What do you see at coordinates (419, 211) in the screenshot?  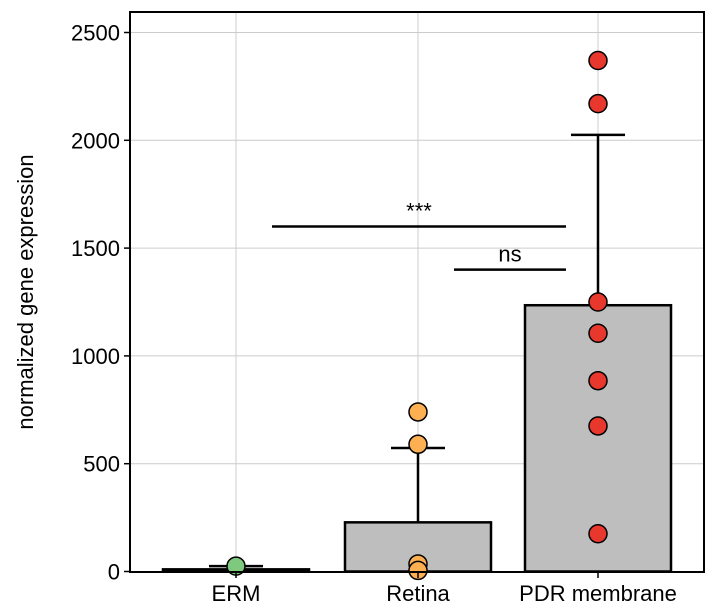 I see `significance-label: ***` at bounding box center [419, 211].